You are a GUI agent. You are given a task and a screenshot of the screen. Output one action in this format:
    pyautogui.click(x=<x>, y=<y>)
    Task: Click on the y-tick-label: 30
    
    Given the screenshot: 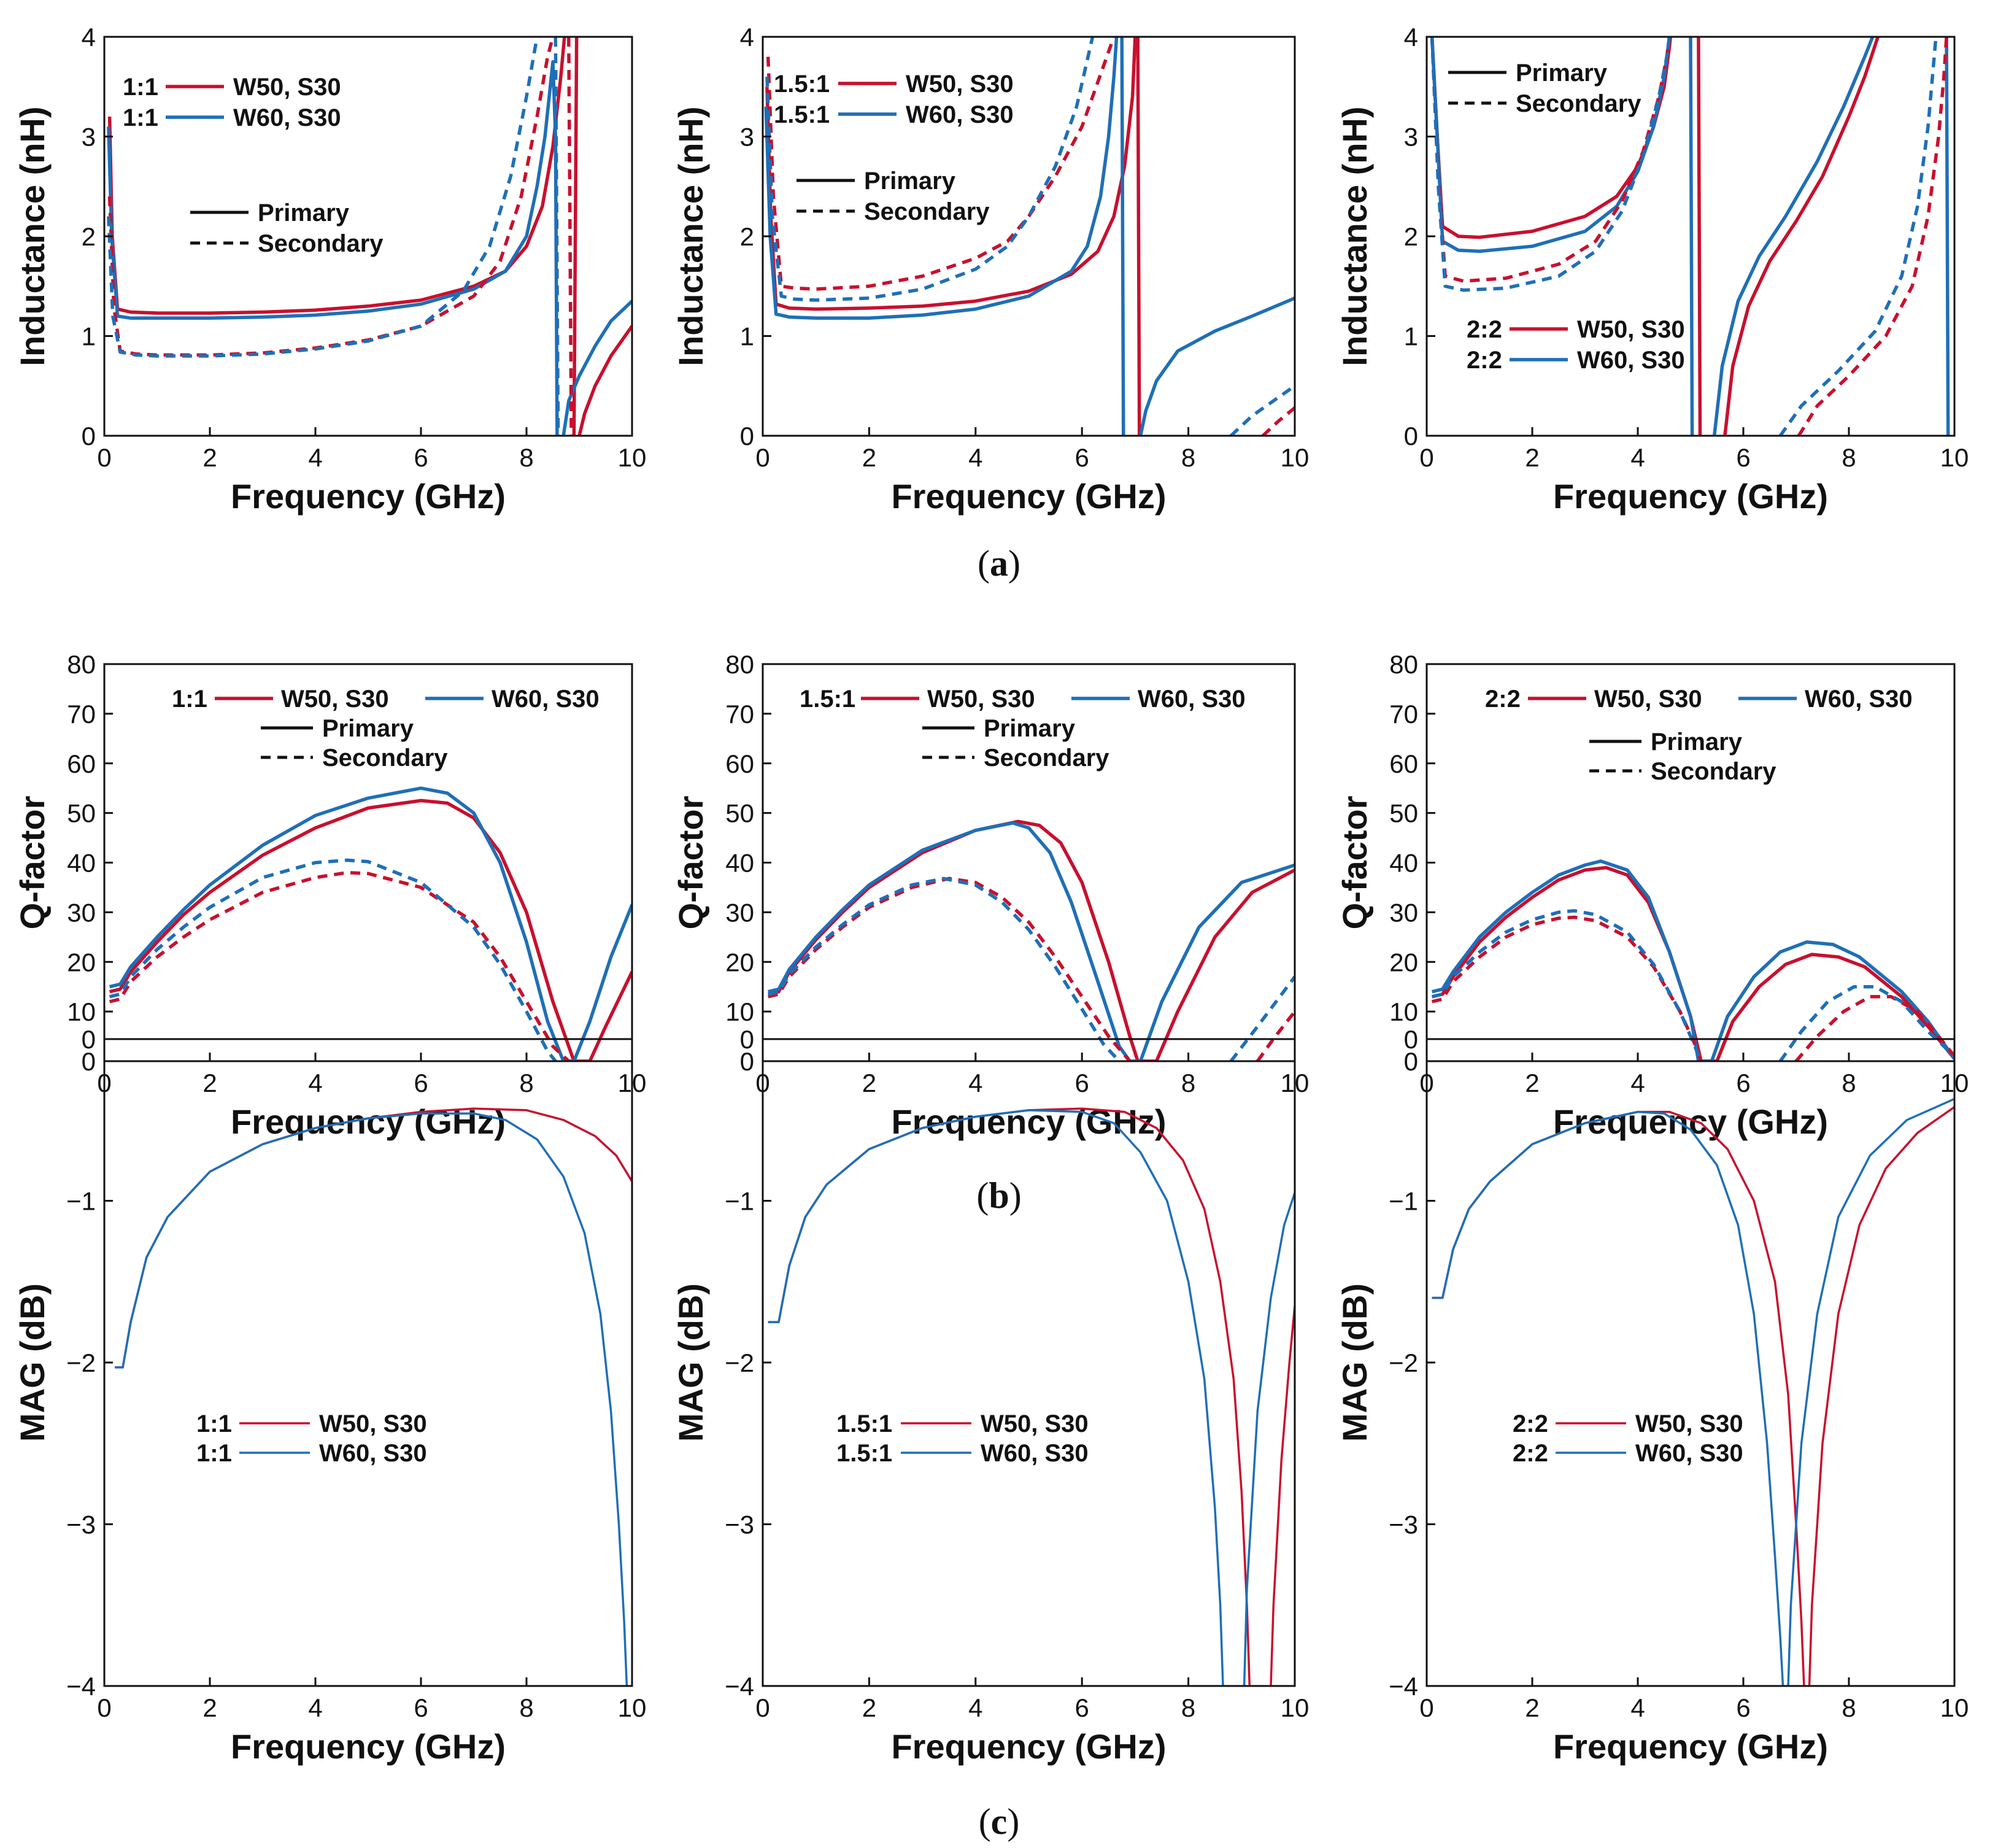 What is the action you would take?
    pyautogui.click(x=739, y=913)
    